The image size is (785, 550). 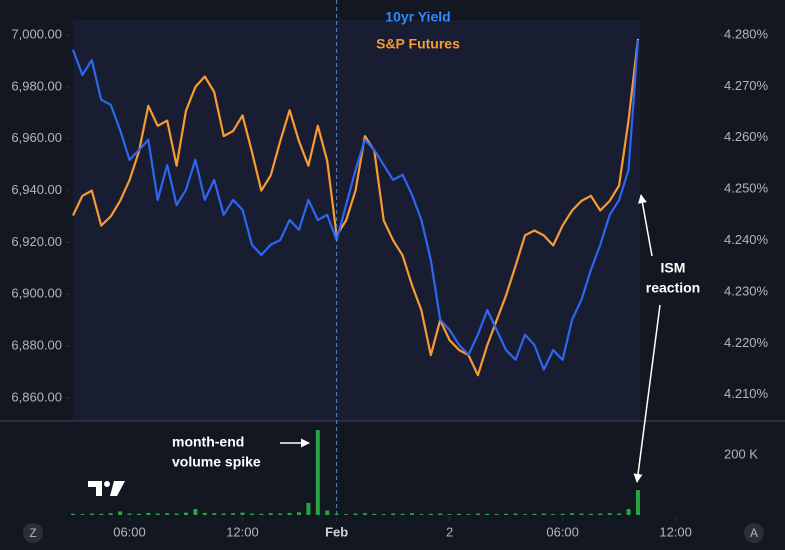 I want to click on y-tick-label: 6,920.00, so click(x=36, y=241).